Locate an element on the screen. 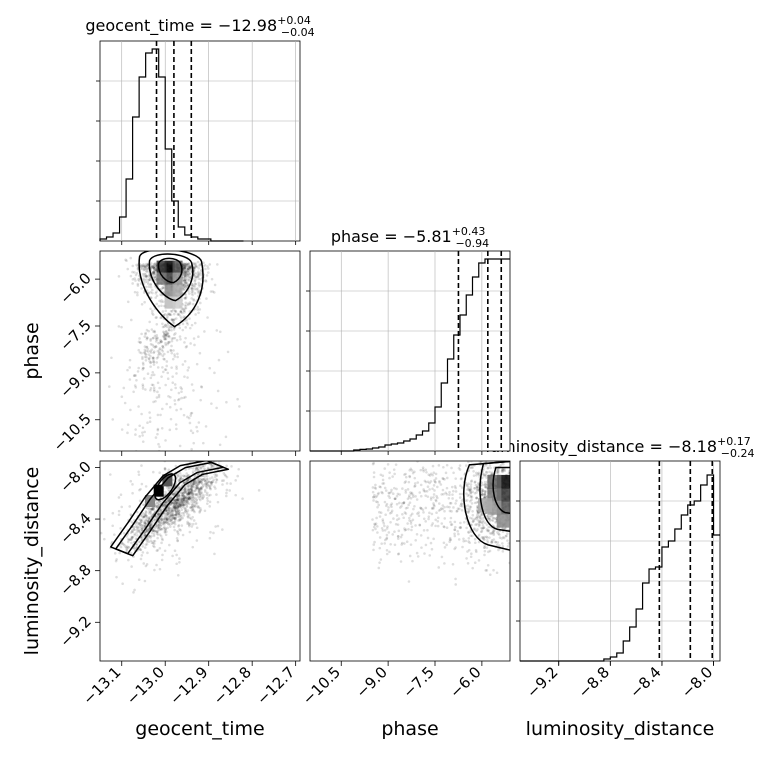  histogram-luminosity_distance is located at coordinates (620, 568).